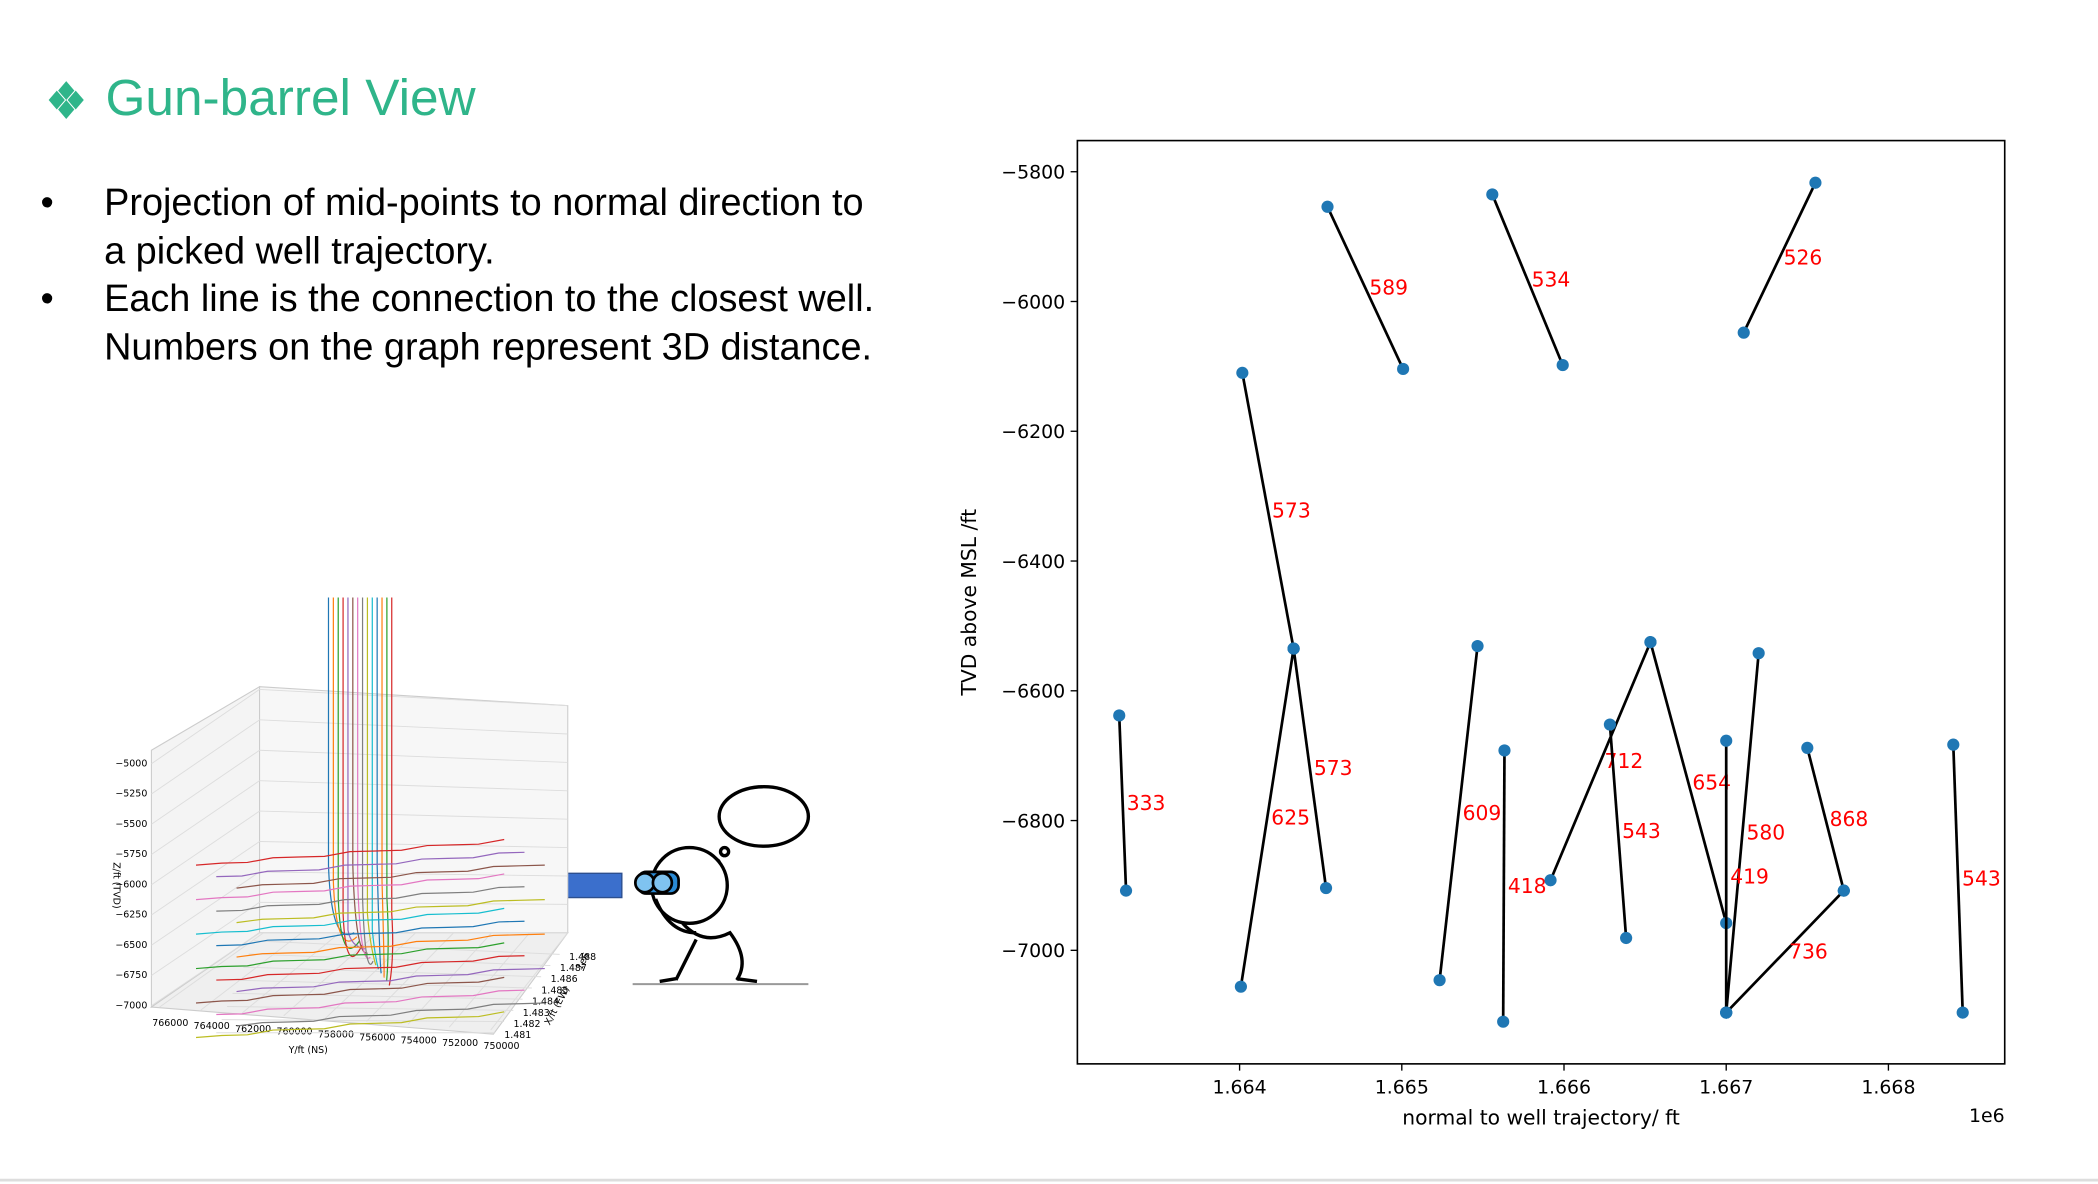 Image resolution: width=2098 pixels, height=1184 pixels. I want to click on y-tick-label: 760000, so click(294, 1032).